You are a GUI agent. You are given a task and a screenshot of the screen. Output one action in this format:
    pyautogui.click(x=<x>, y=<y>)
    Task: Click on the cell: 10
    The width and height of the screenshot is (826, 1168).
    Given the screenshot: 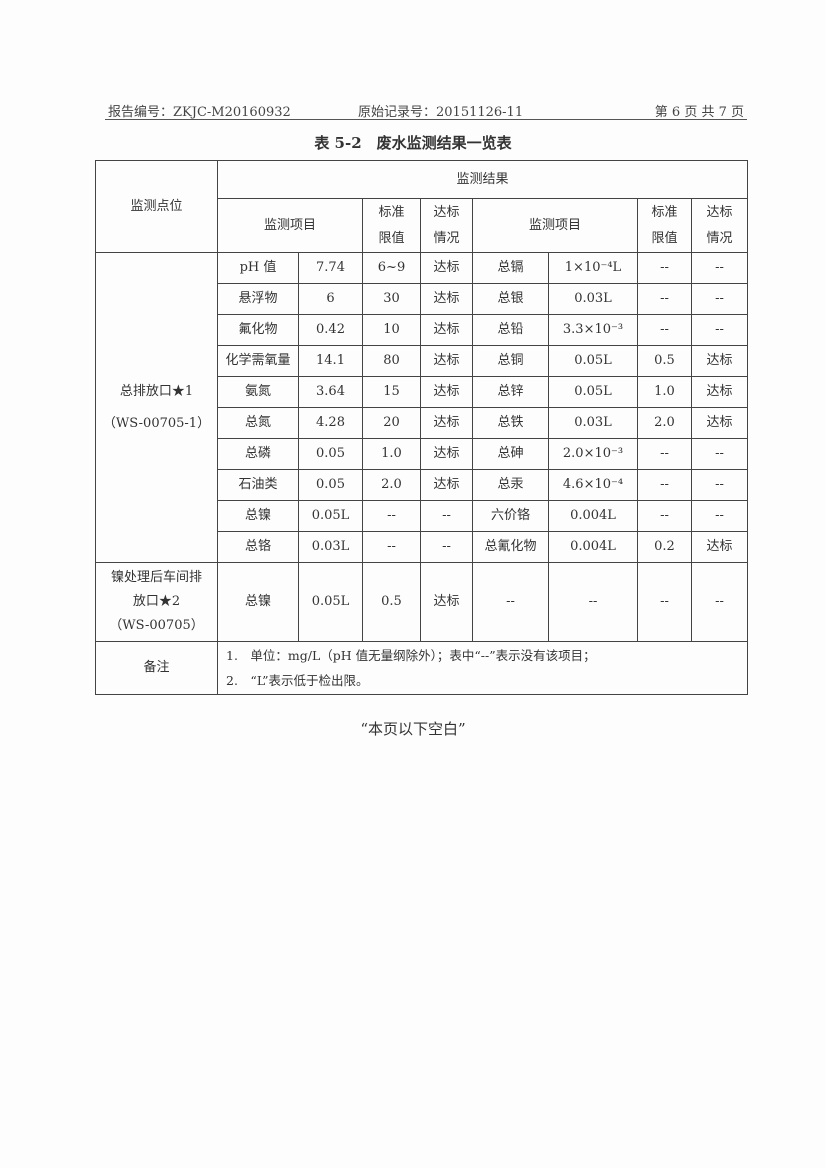 What is the action you would take?
    pyautogui.click(x=391, y=330)
    